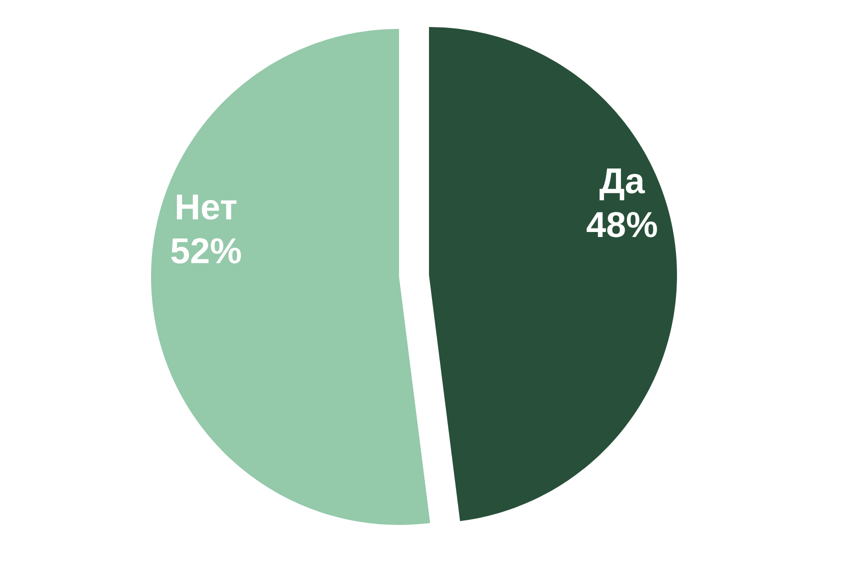 The width and height of the screenshot is (857, 571). I want to click on data-label: 48%, so click(621, 225).